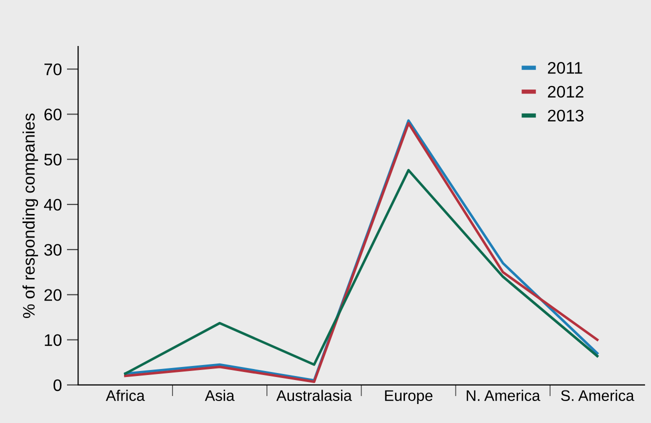 This screenshot has height=423, width=651. Describe the element at coordinates (566, 116) in the screenshot. I see `legend-label: 2013` at that location.